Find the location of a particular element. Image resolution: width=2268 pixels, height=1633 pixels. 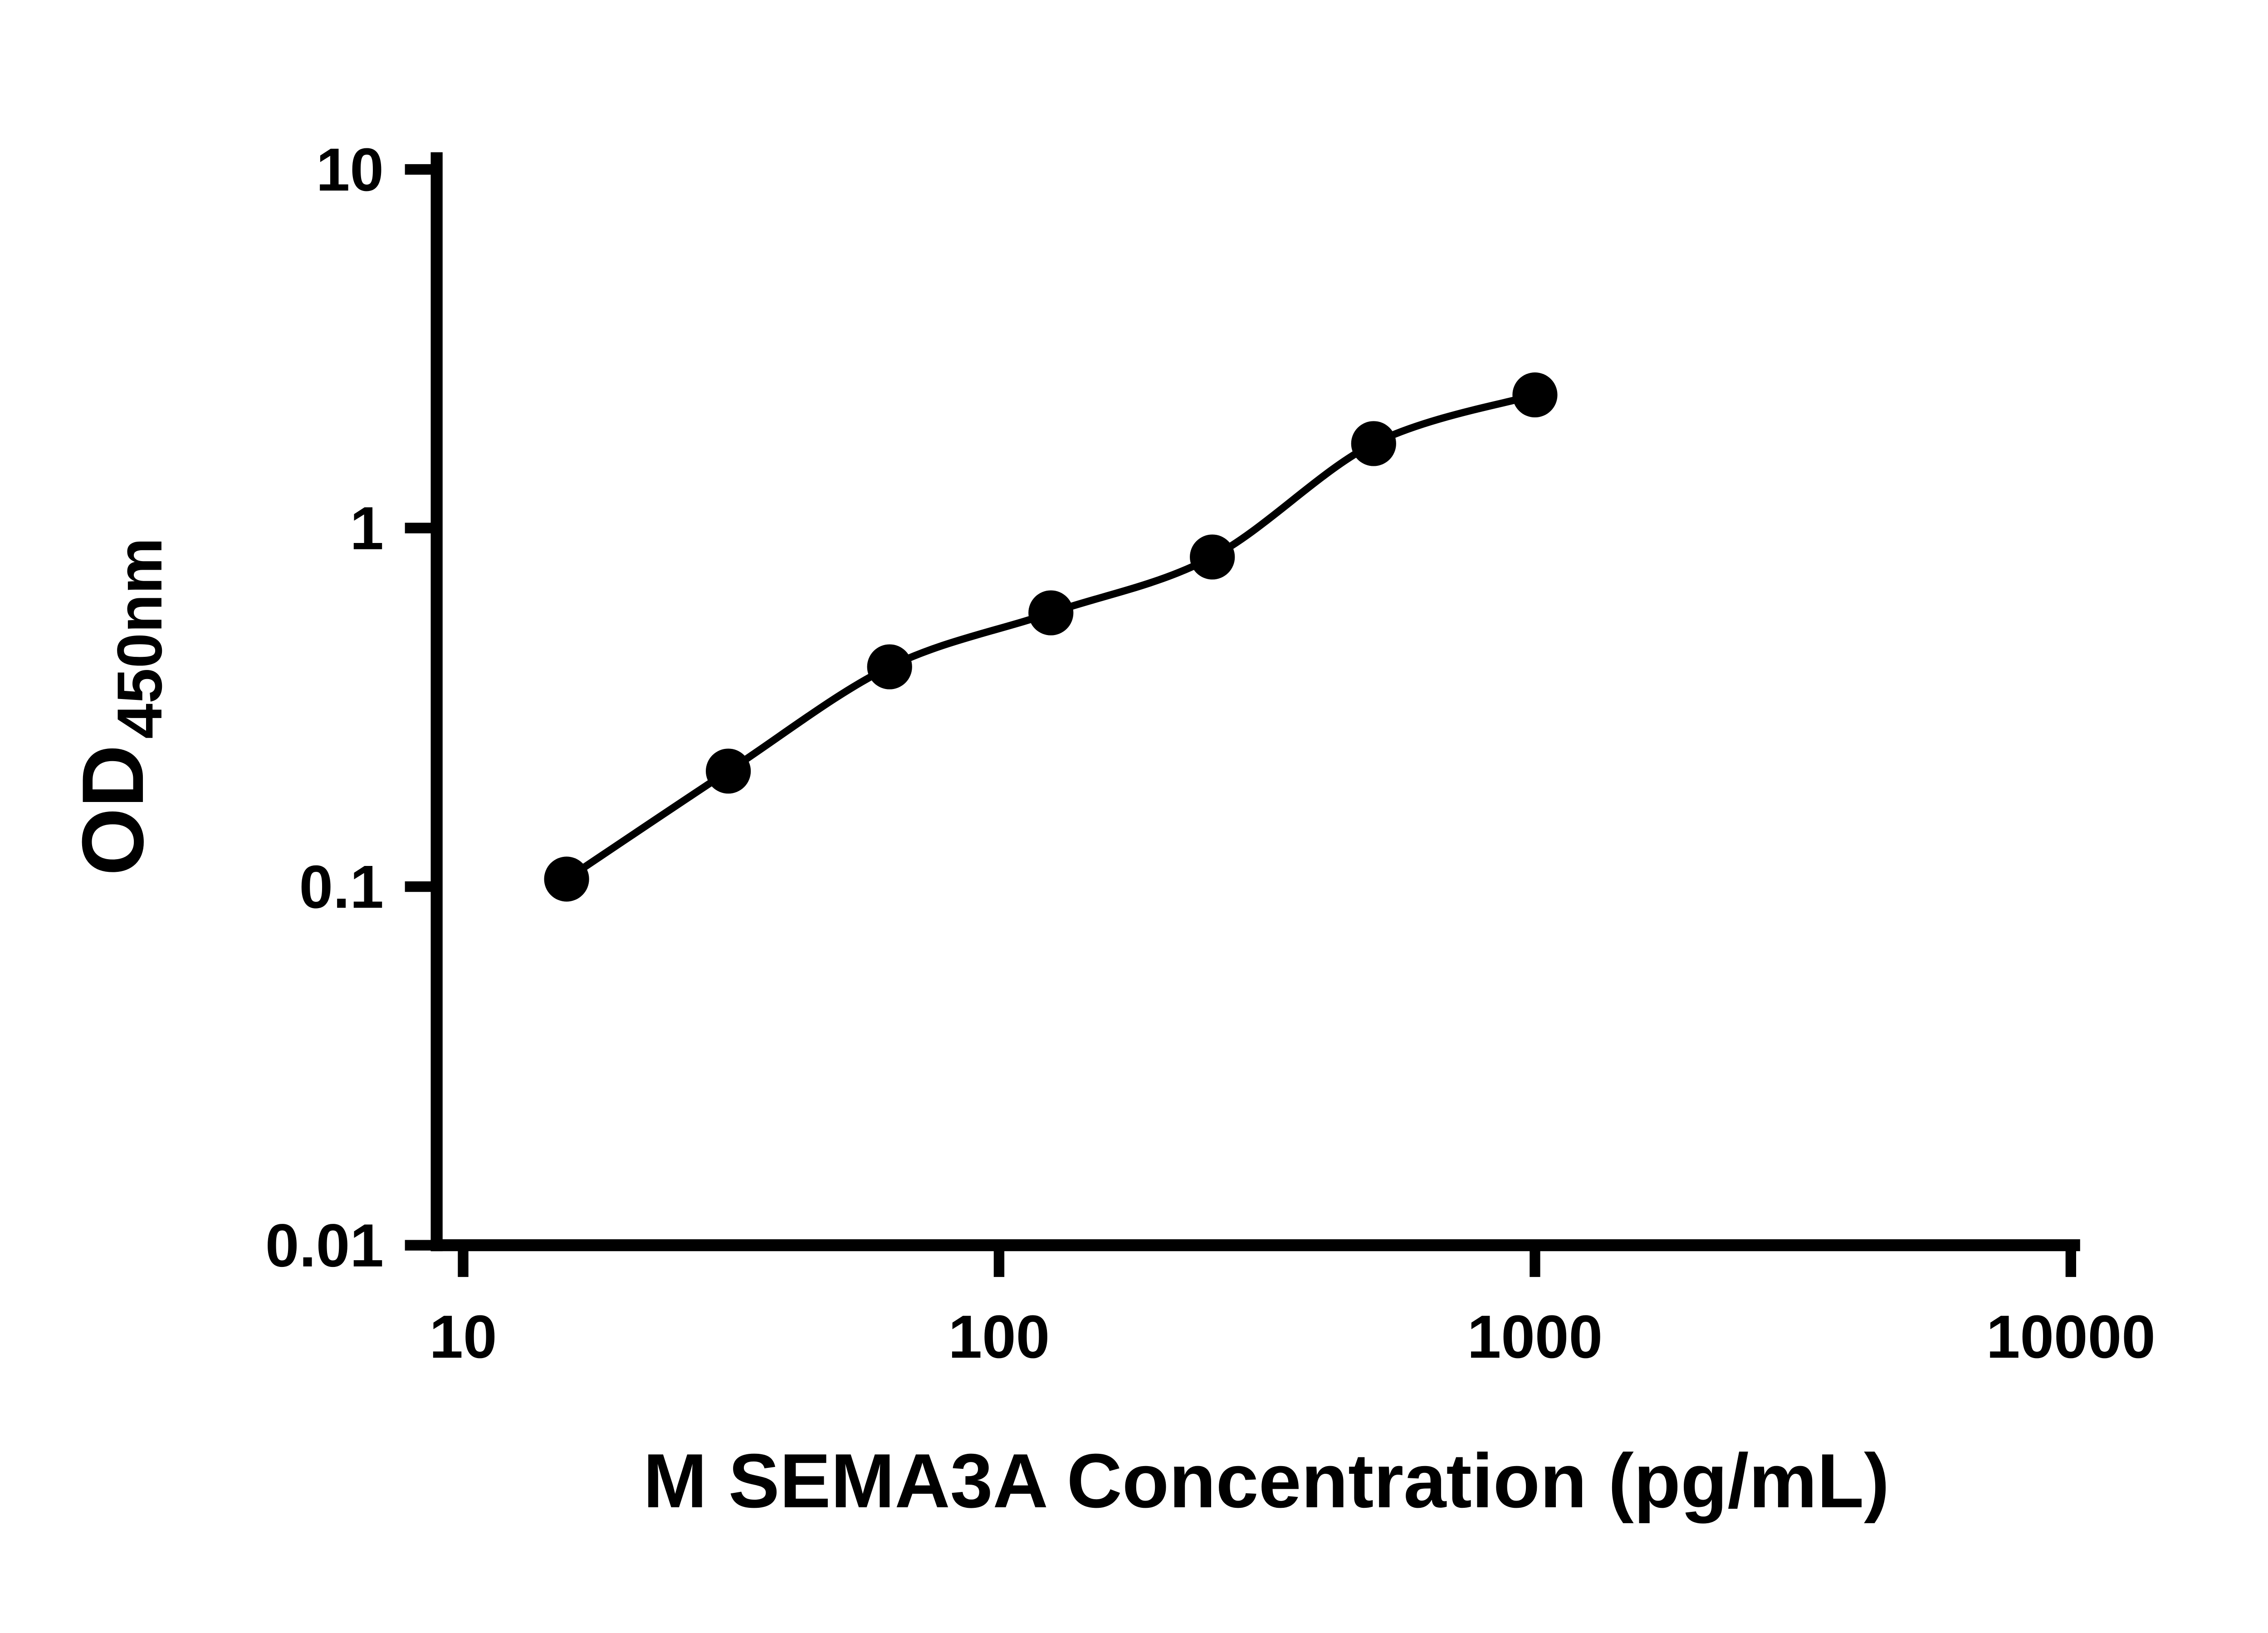

x-tick-label: 1000 is located at coordinates (1535, 1337).